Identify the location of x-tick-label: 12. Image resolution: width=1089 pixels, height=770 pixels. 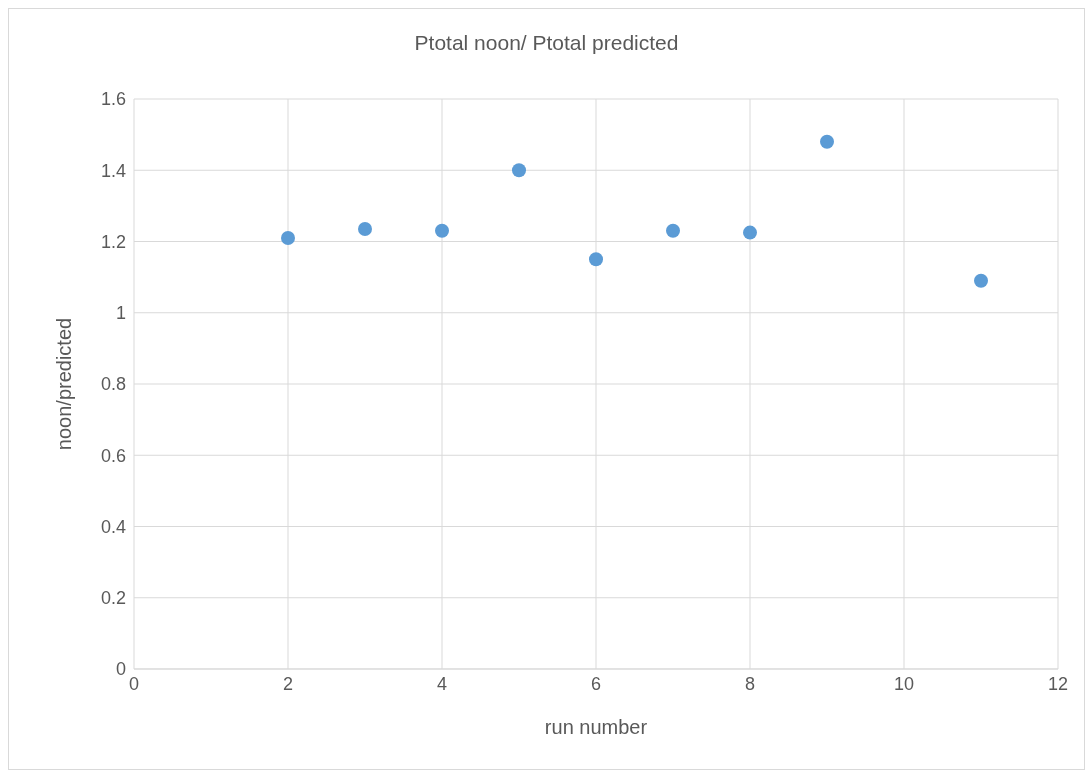
(1058, 683).